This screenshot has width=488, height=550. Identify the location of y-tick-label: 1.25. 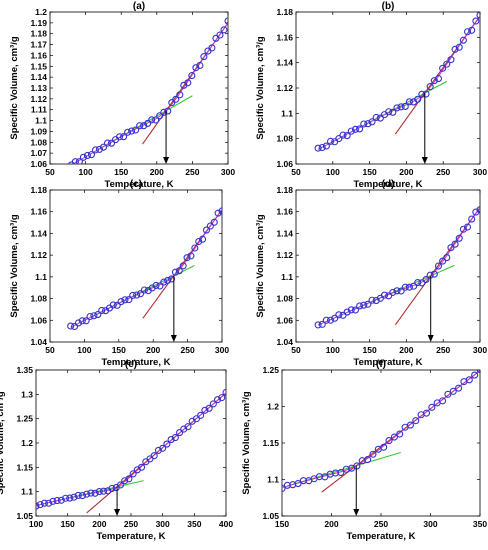
(270, 370).